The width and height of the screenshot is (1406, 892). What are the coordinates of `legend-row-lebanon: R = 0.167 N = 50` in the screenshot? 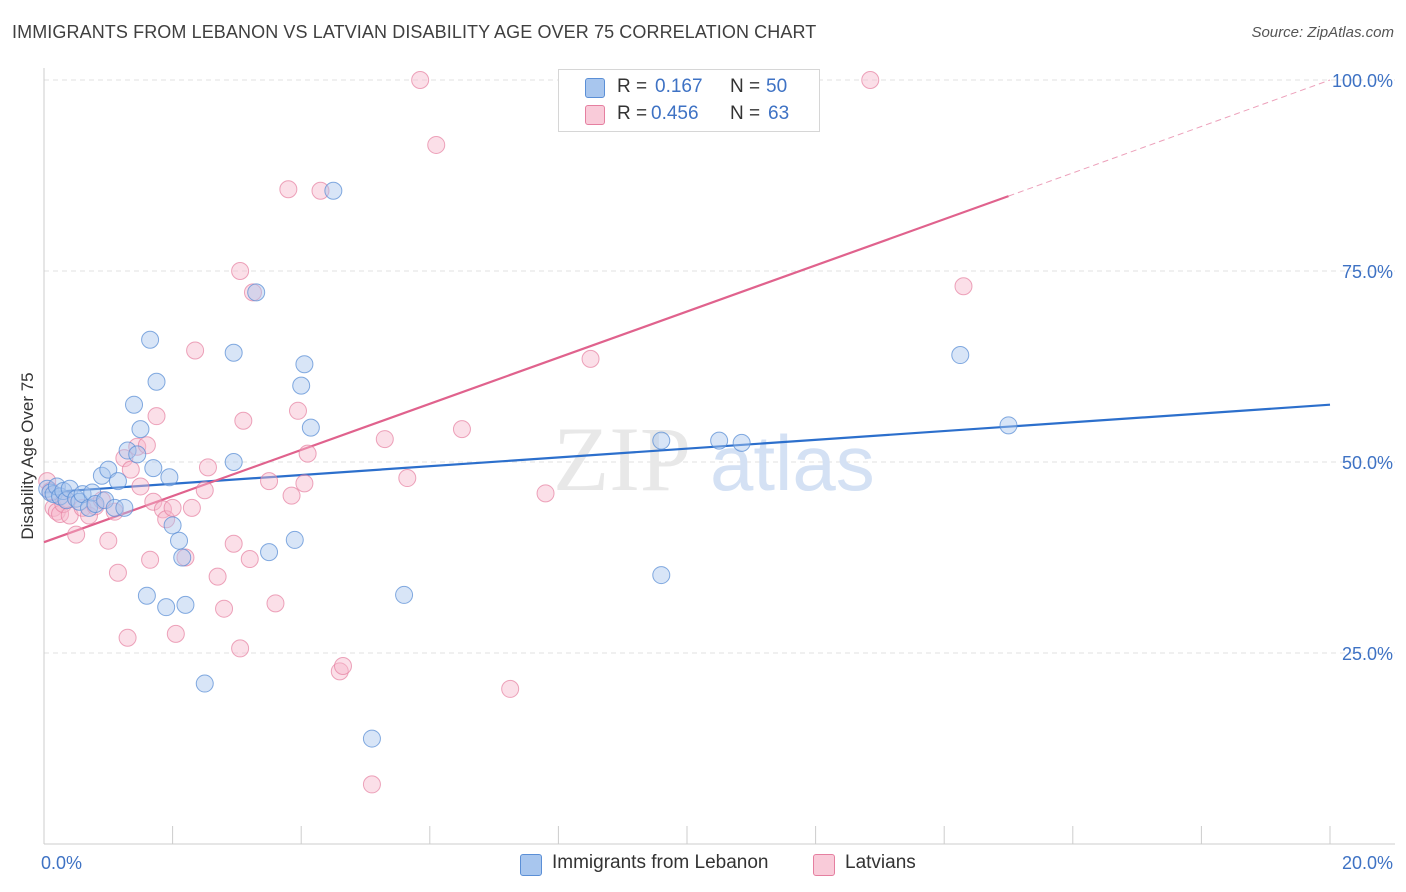 It's located at (689, 87).